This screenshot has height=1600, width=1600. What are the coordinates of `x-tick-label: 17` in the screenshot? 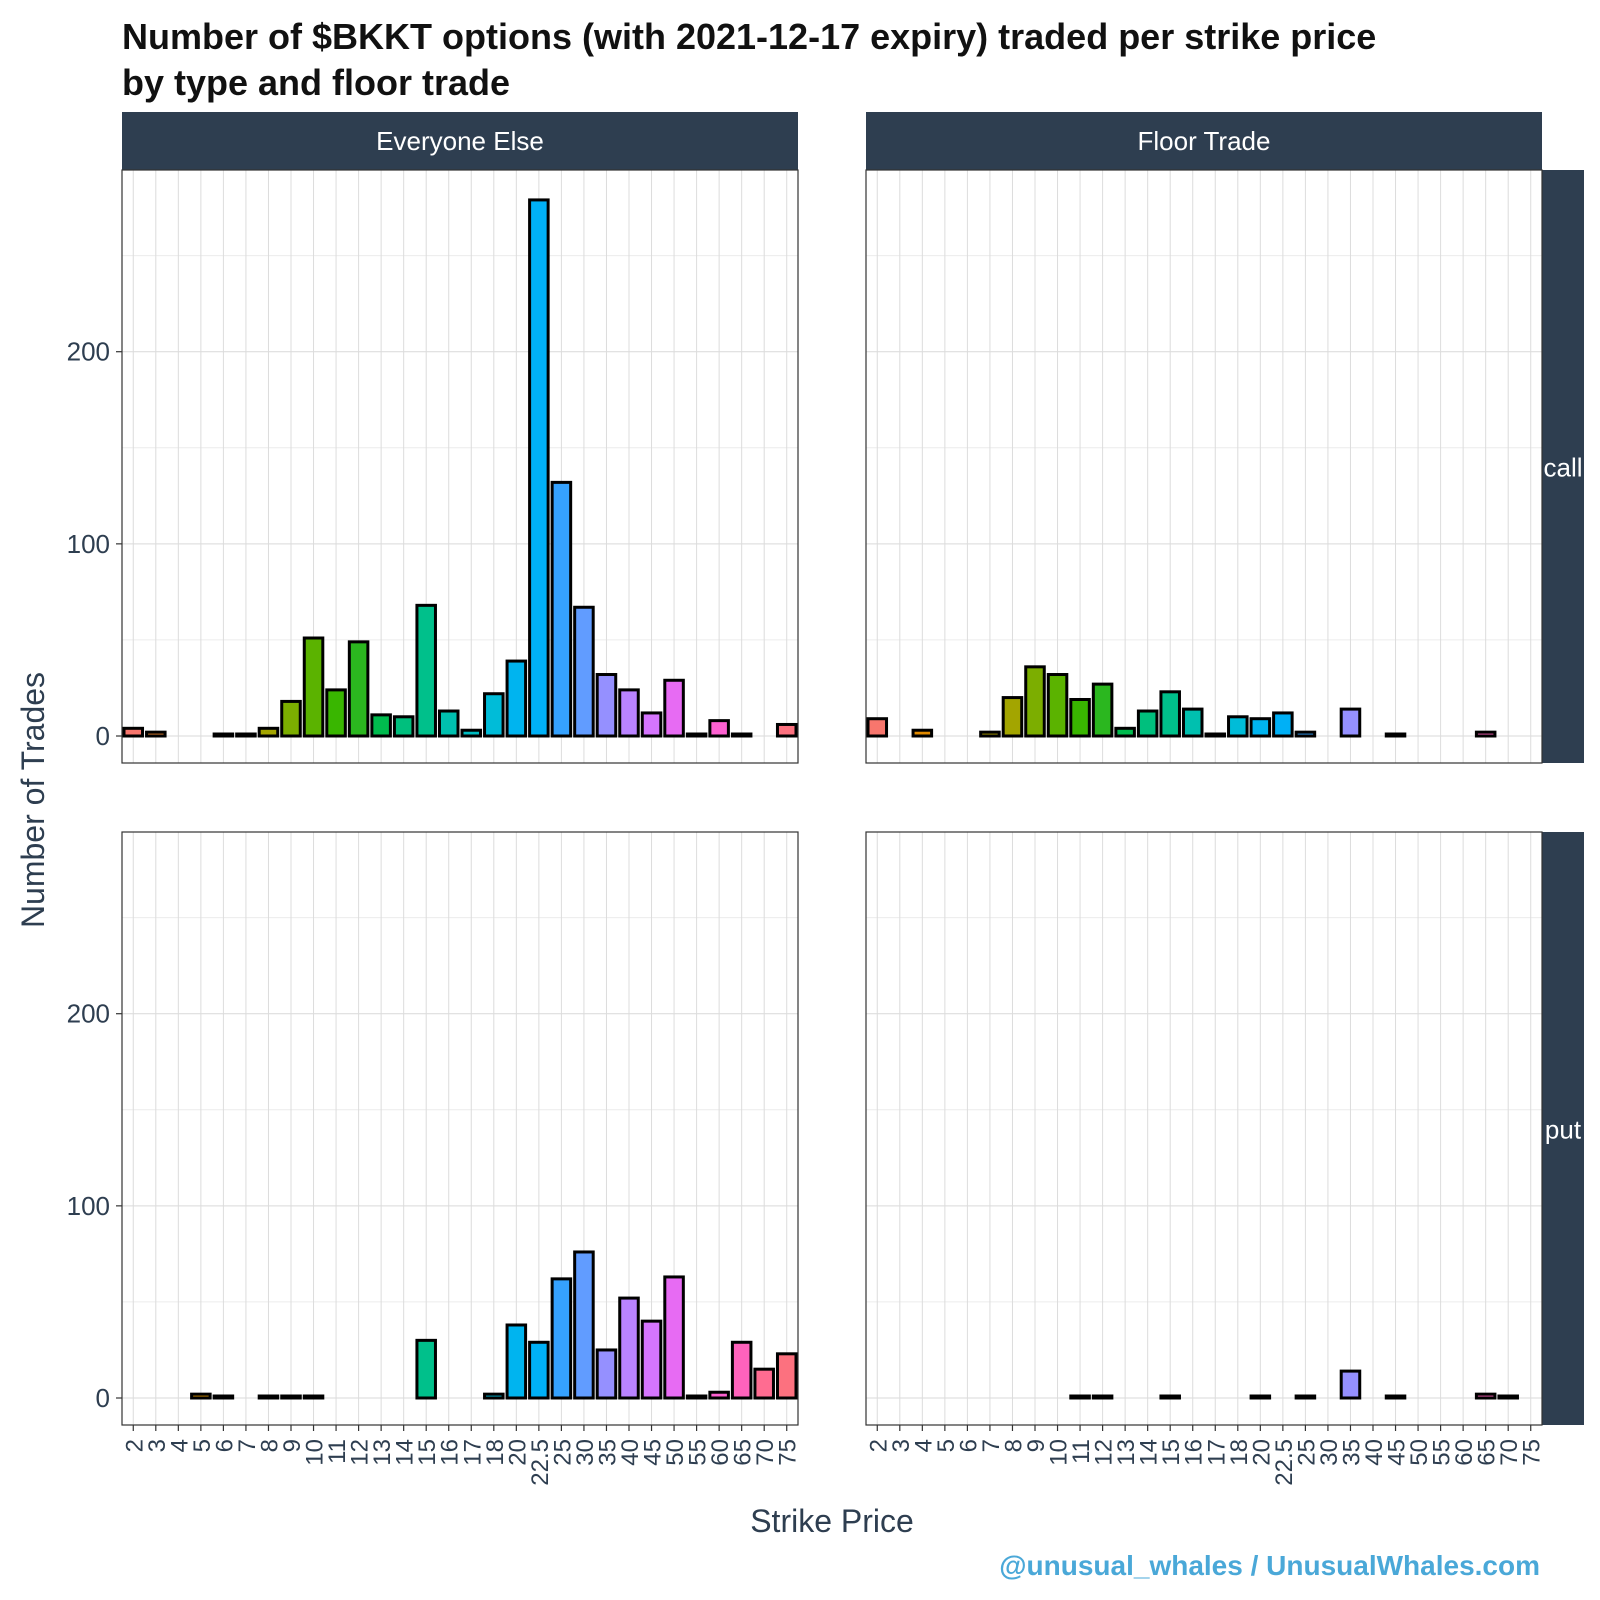 It's located at (472, 1452).